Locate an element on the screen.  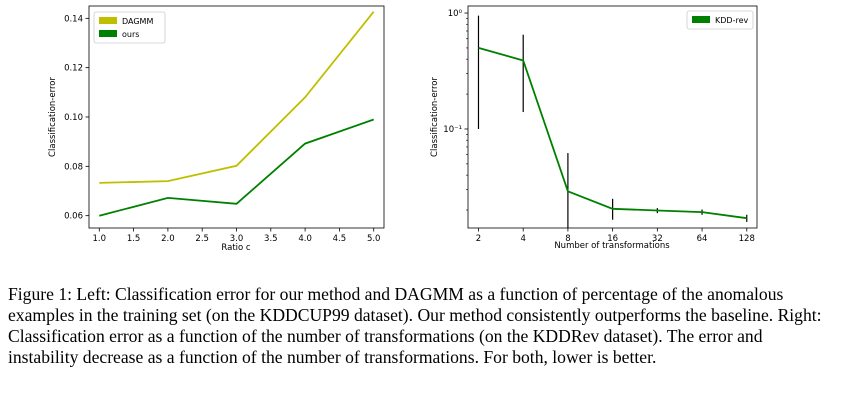
left-x-tick-label: 3.5 is located at coordinates (271, 239).